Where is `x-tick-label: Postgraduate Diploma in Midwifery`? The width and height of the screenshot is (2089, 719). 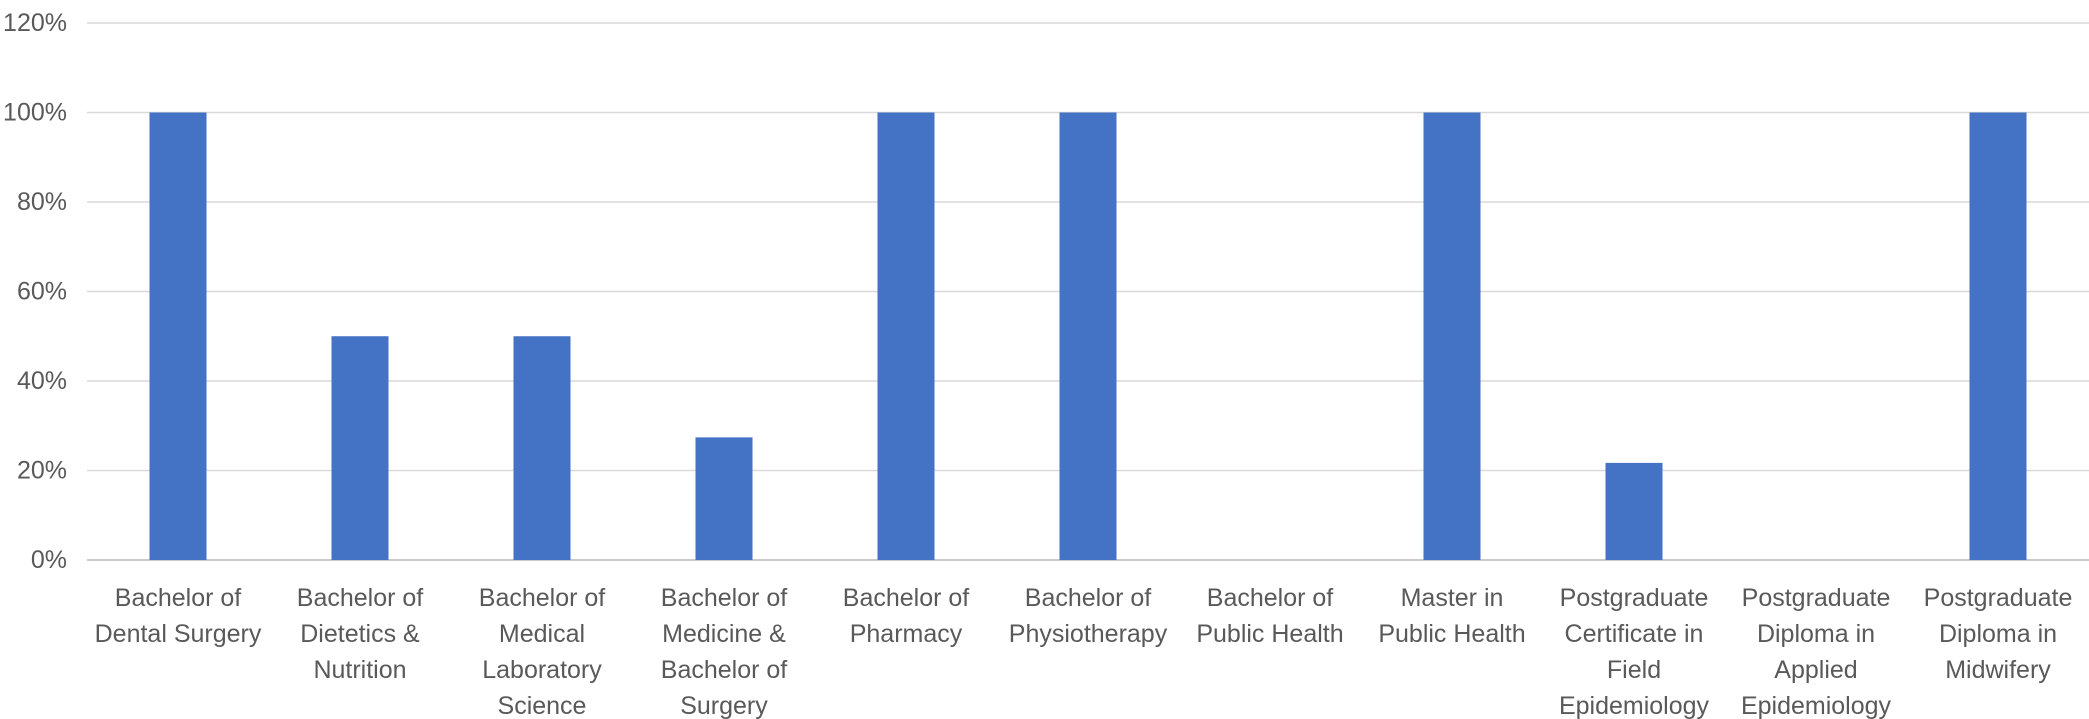 x-tick-label: Postgraduate Diploma in Midwifery is located at coordinates (1998, 634).